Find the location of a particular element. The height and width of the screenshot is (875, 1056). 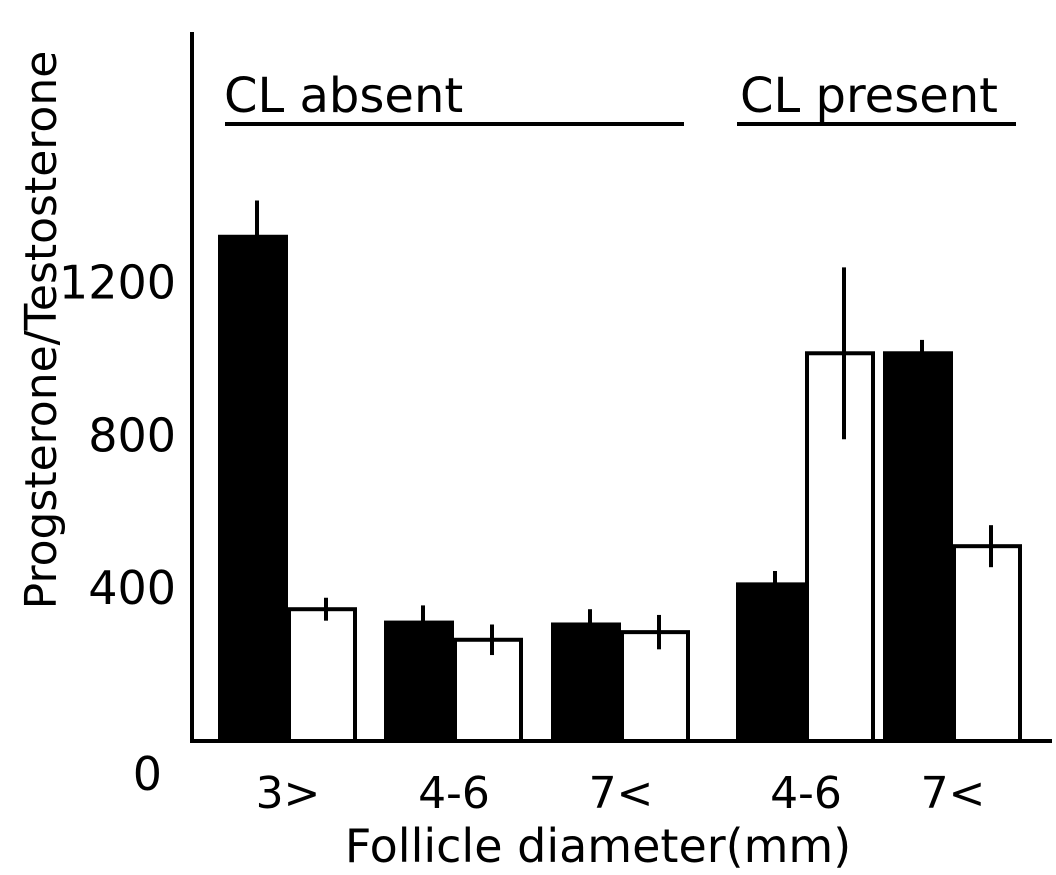

y-tick-label: 400 is located at coordinates (132, 588).